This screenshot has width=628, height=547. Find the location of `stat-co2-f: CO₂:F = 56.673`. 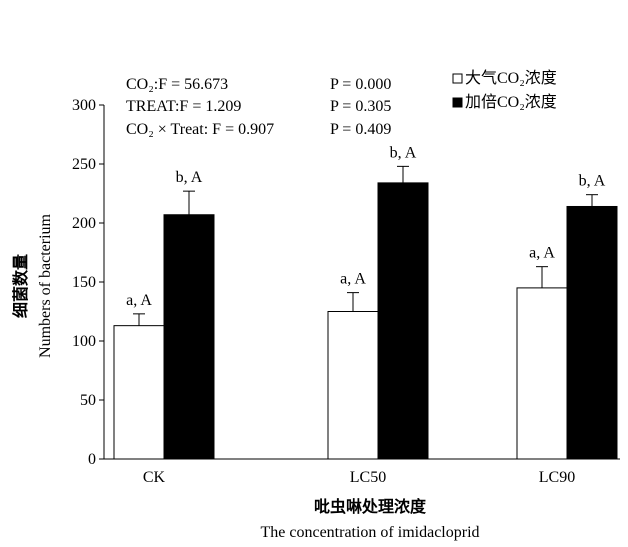

stat-co2-f: CO₂:F = 56.673 is located at coordinates (177, 84).